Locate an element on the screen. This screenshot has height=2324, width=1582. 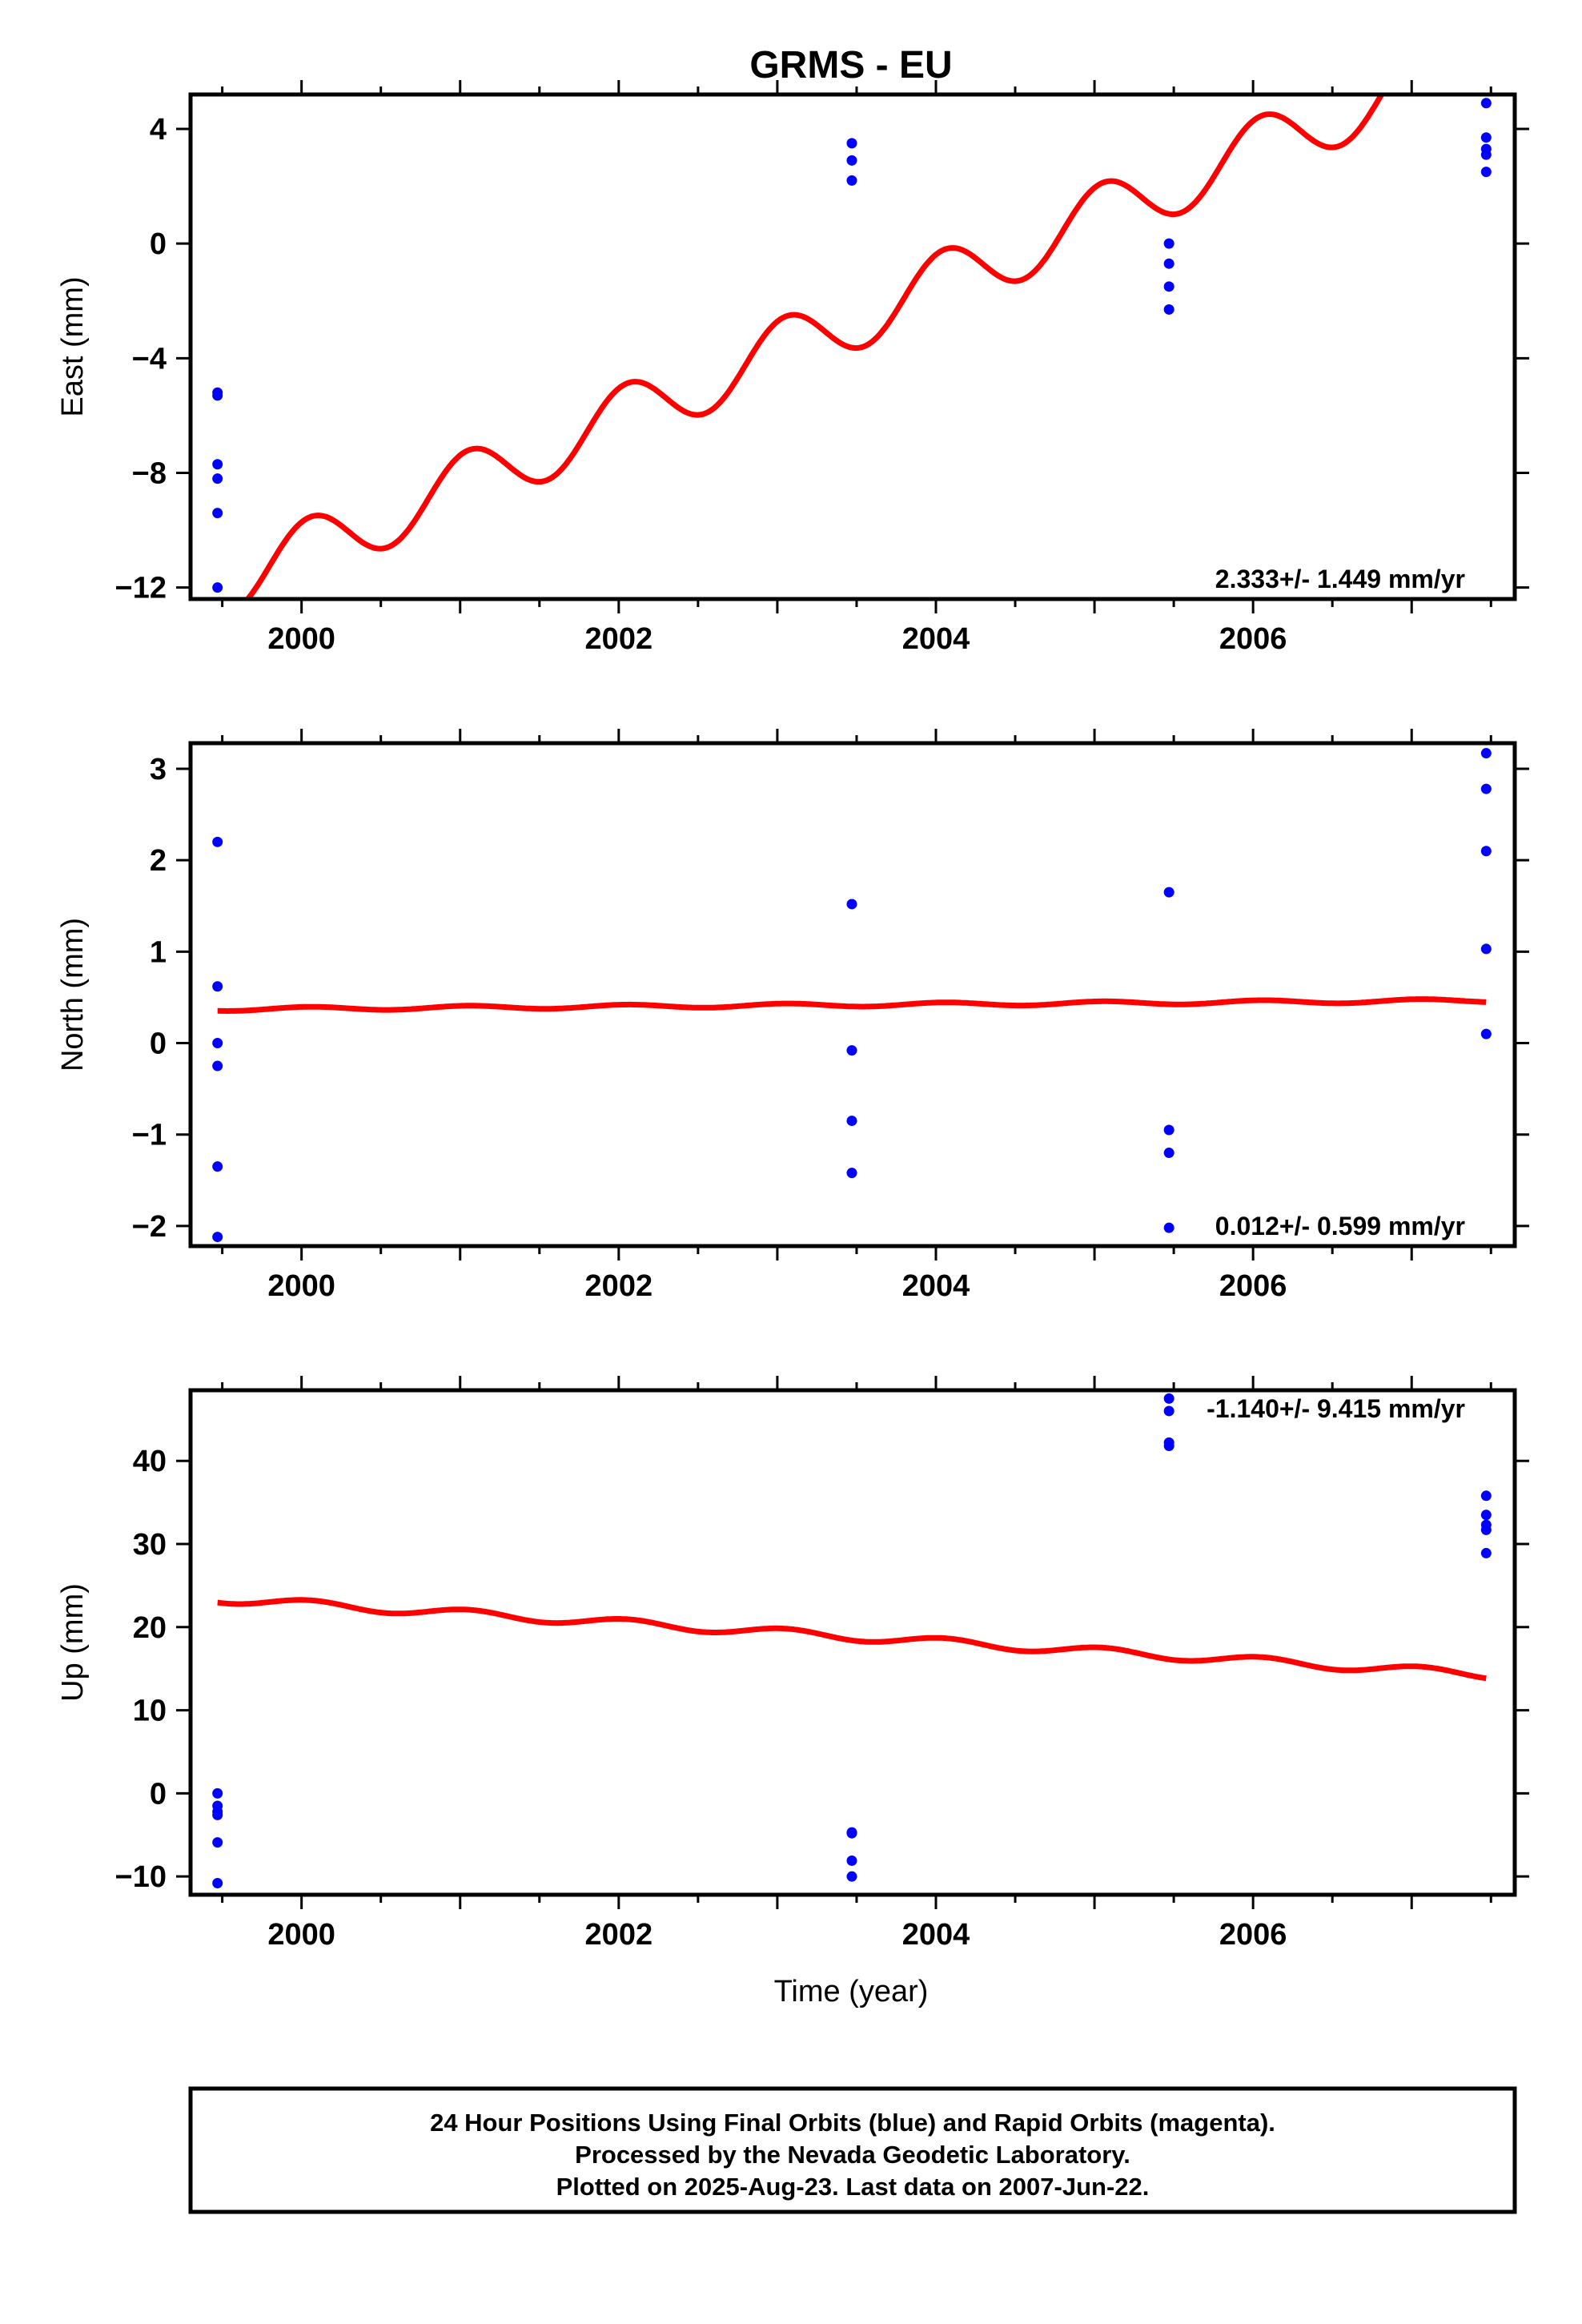
east-x-tick-label: 2006 is located at coordinates (1253, 639).